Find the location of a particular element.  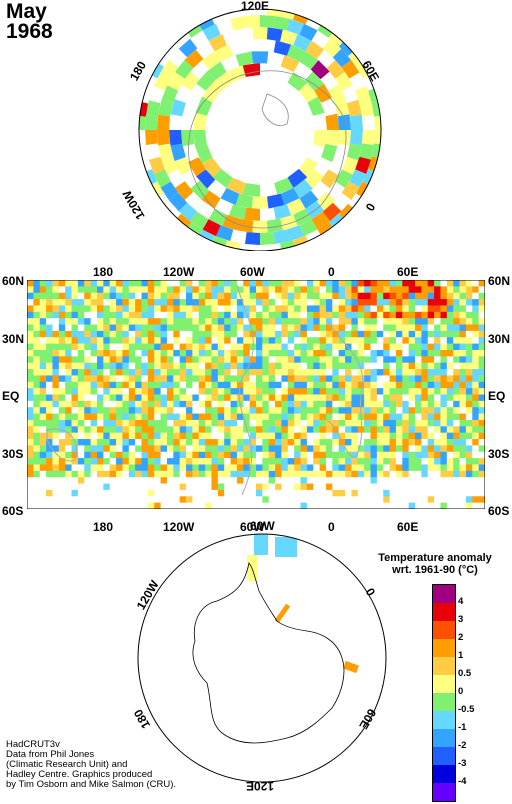

bottom-lon-label: 0 is located at coordinates (331, 527).